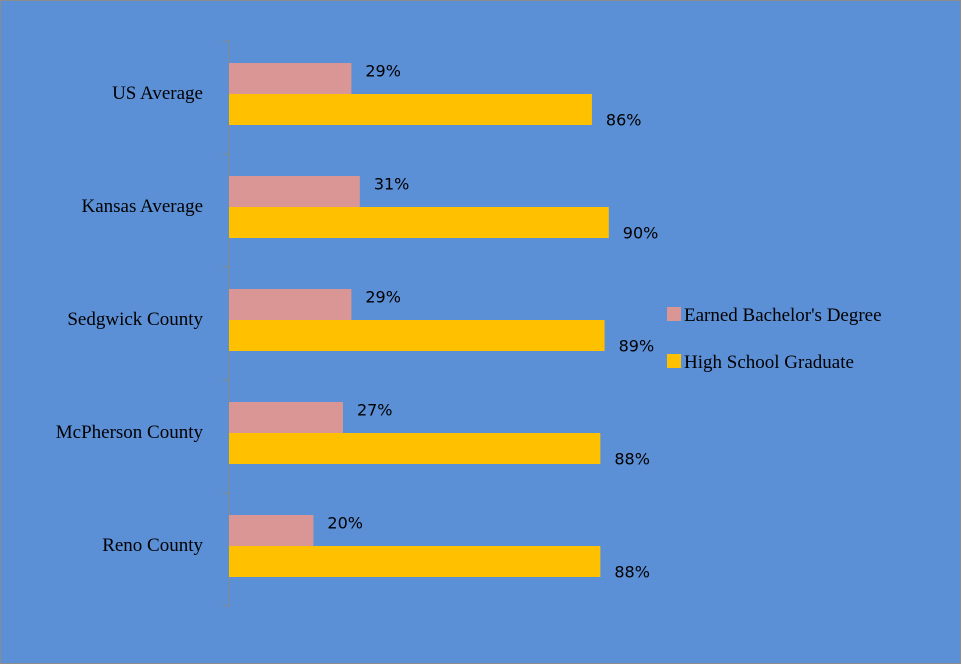  What do you see at coordinates (383, 71) in the screenshot?
I see `data-label-earned-bachelor-s-degree-us-average: 29%` at bounding box center [383, 71].